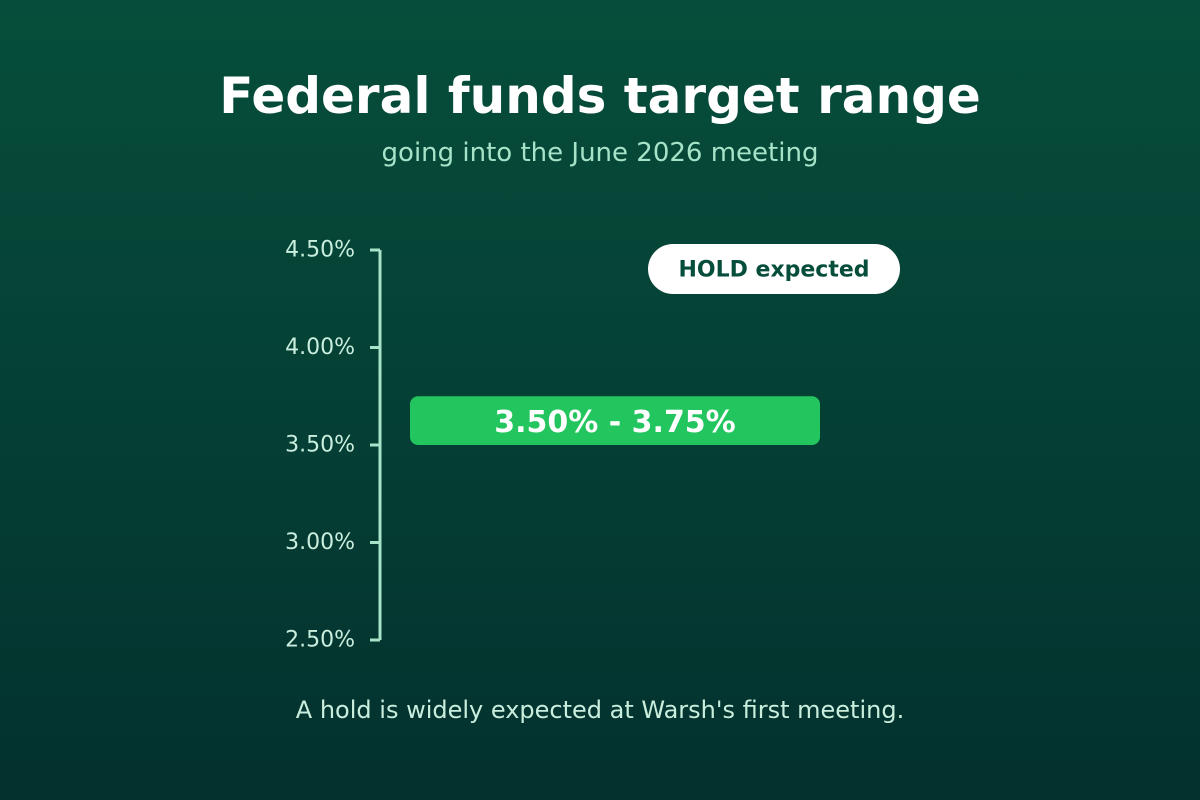 This screenshot has height=800, width=1200. Describe the element at coordinates (320, 640) in the screenshot. I see `y-tick-label: 2.50%` at that location.